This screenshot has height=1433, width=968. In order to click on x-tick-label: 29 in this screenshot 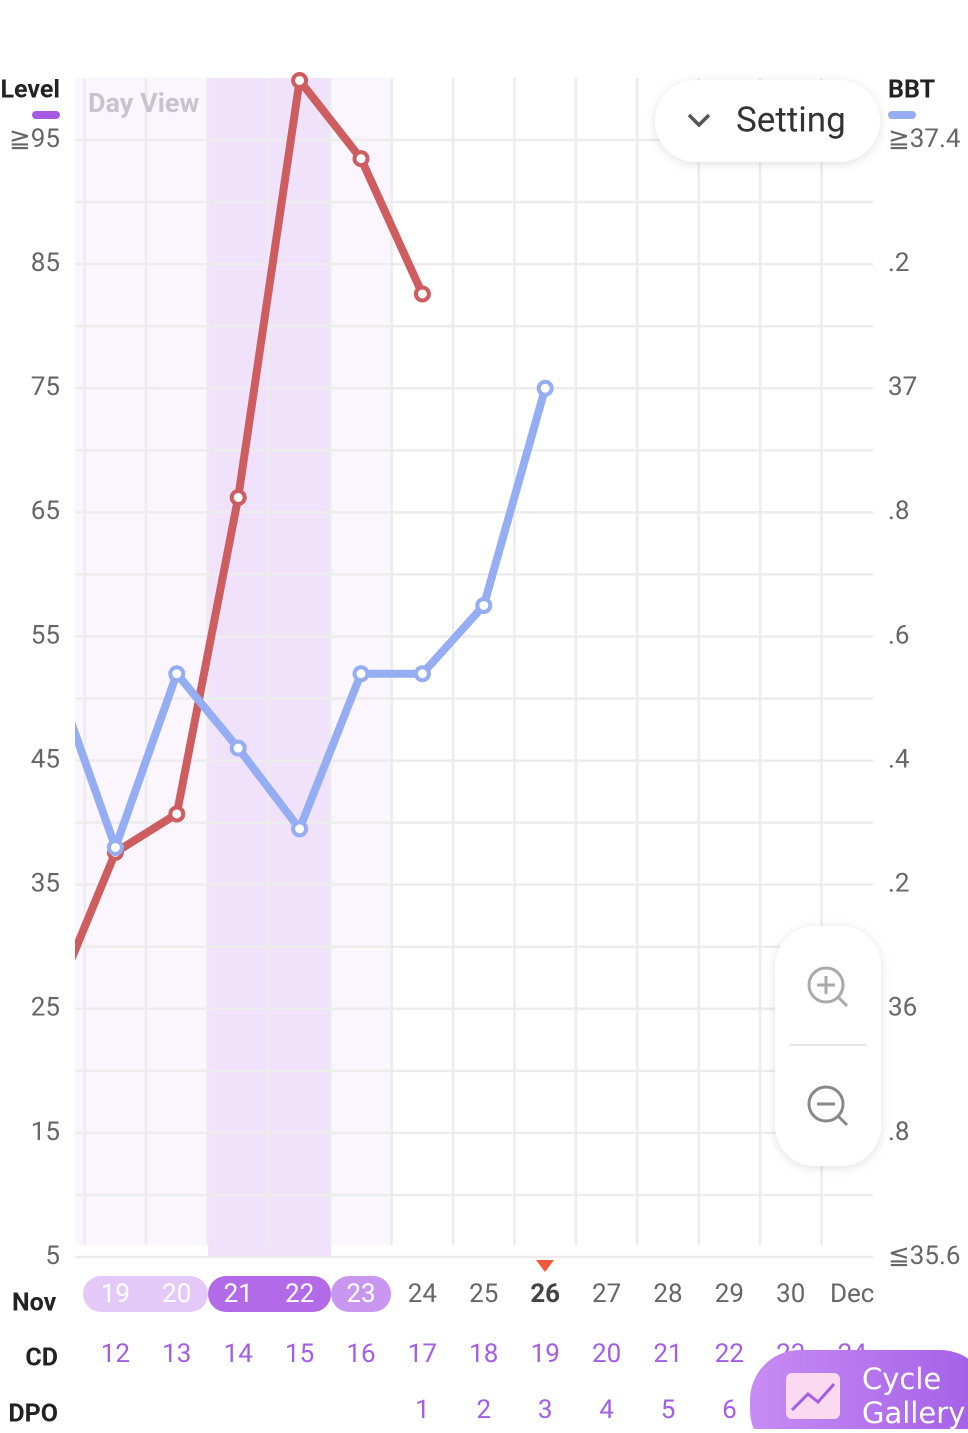, I will do `click(729, 1294)`.